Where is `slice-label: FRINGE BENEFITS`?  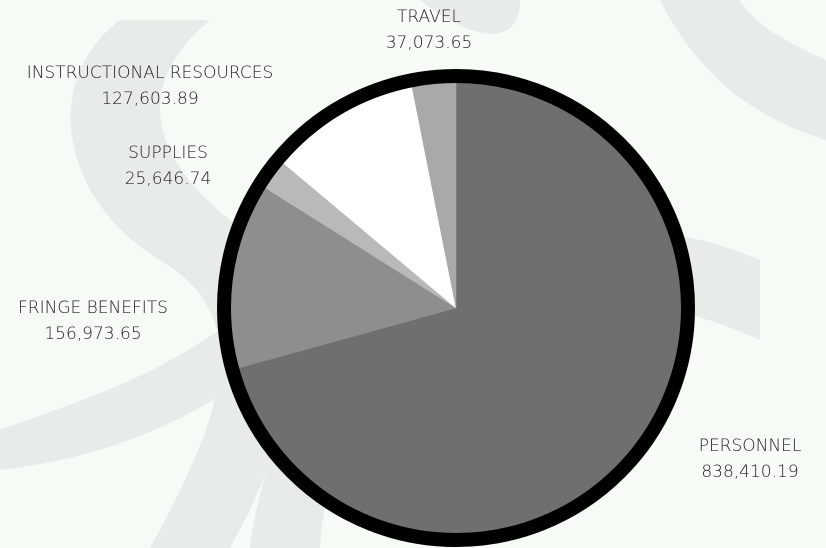
slice-label: FRINGE BENEFITS is located at coordinates (93, 308).